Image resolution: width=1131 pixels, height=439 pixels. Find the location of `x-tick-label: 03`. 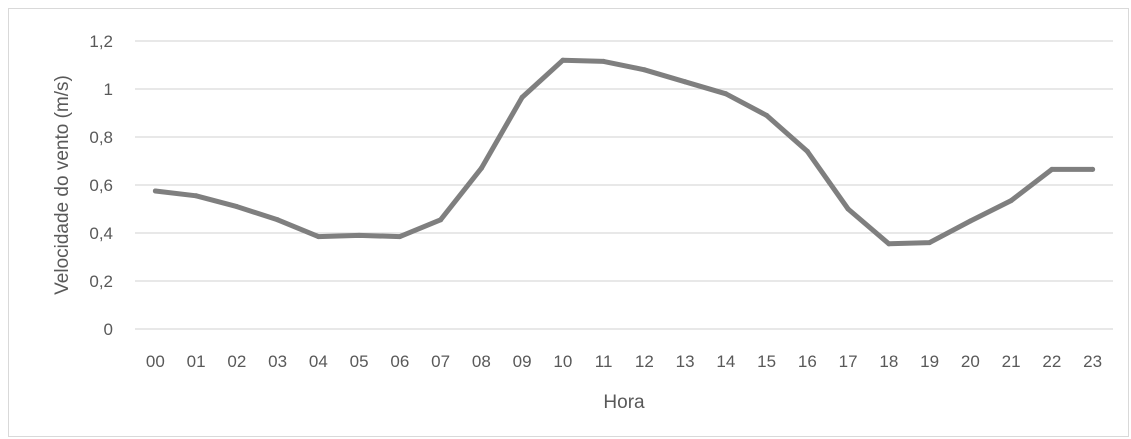

x-tick-label: 03 is located at coordinates (277, 361).